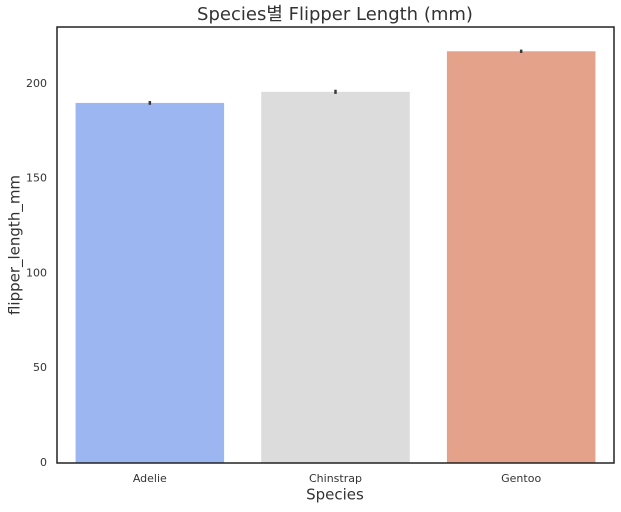 This screenshot has height=512, width=621. I want to click on y-tick-label: 50, so click(40, 367).